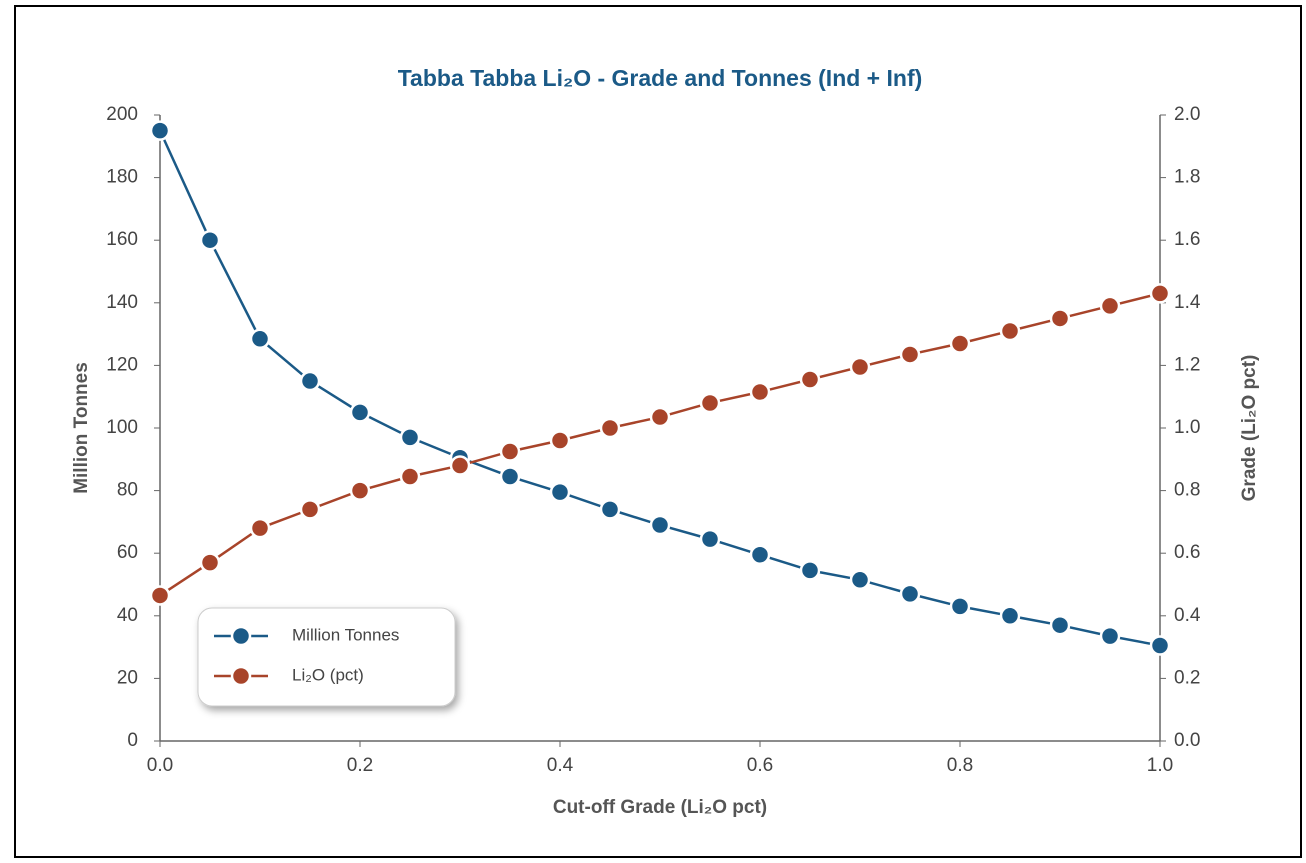 The image size is (1306, 863). Describe the element at coordinates (360, 765) in the screenshot. I see `x-tick-label: 0.2` at that location.